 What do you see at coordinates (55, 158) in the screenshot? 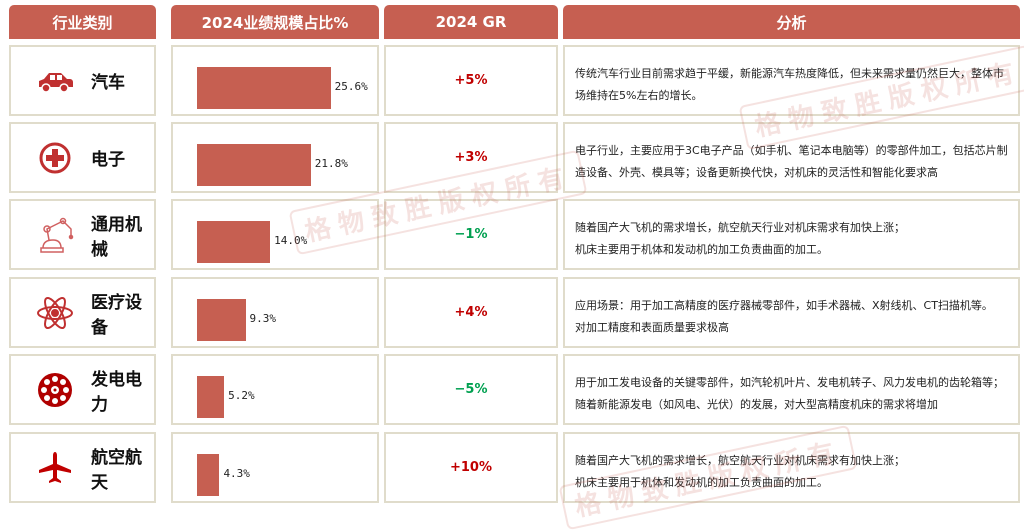
I see `medical-cross-icon` at bounding box center [55, 158].